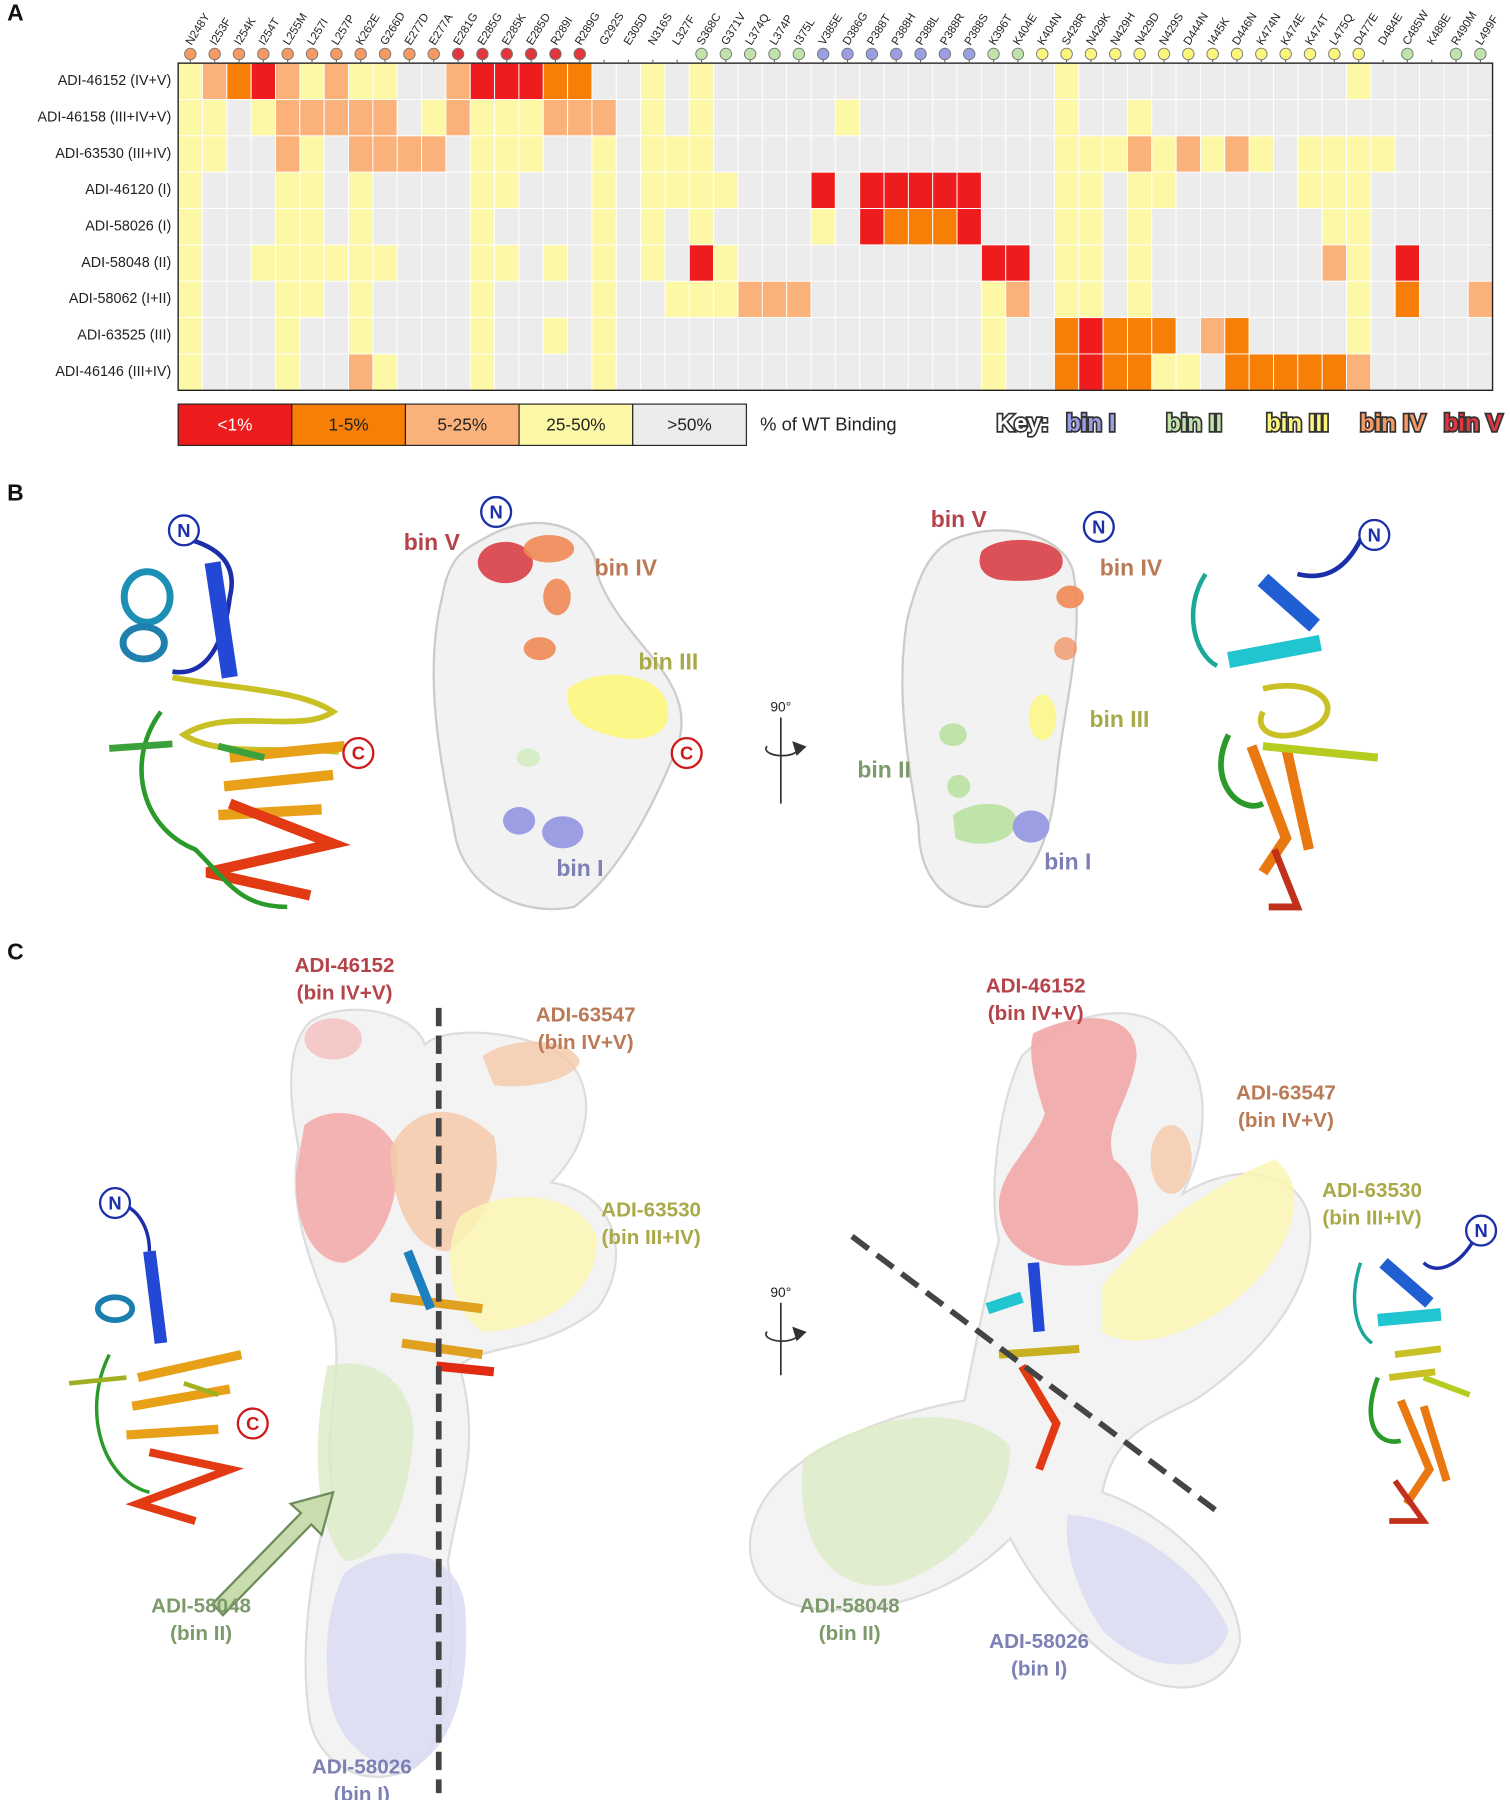  I want to click on bin-label: bin IV, so click(626, 567).